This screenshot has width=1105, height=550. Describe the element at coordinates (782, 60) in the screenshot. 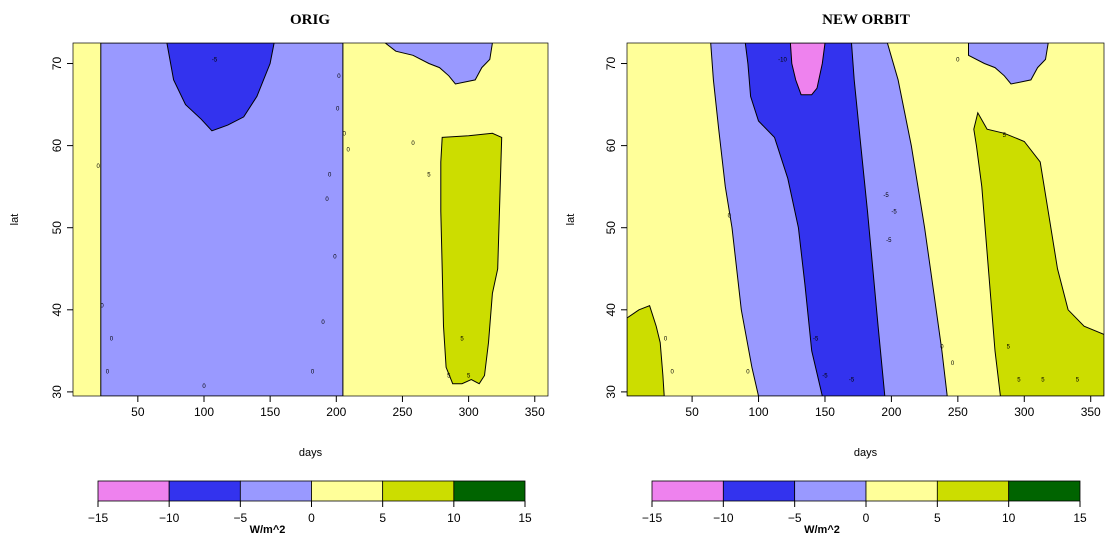

I see `contour-label: -10` at that location.